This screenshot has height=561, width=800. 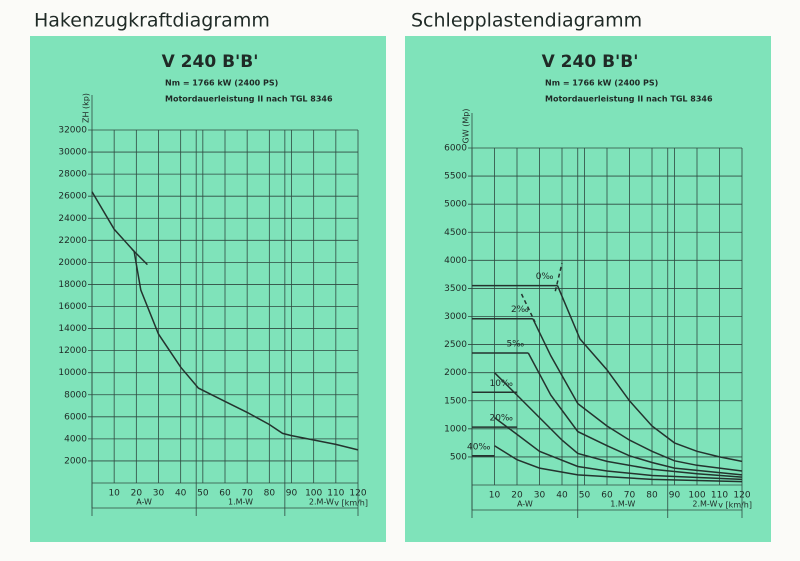 I want to click on y-tick-label: 18000, so click(x=72, y=285).